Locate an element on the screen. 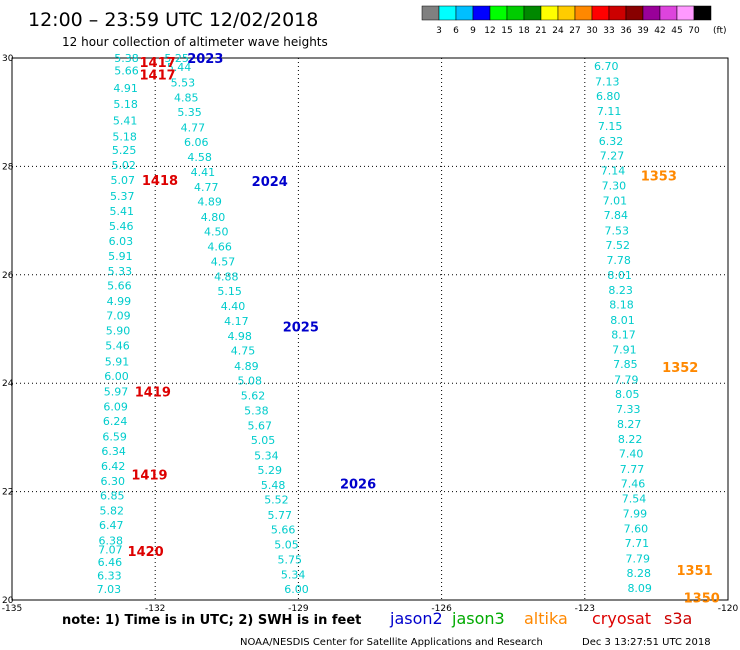 The width and height of the screenshot is (740, 650). data-point-label: 7.85 is located at coordinates (625, 364).